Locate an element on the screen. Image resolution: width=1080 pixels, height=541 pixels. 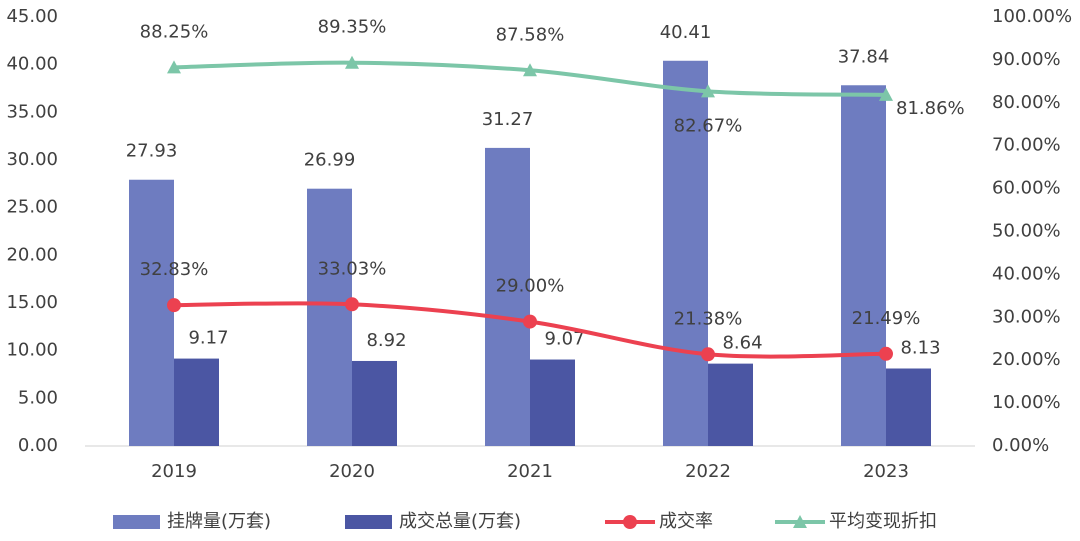
y2-tick-label: 40.00% is located at coordinates (1026, 273).